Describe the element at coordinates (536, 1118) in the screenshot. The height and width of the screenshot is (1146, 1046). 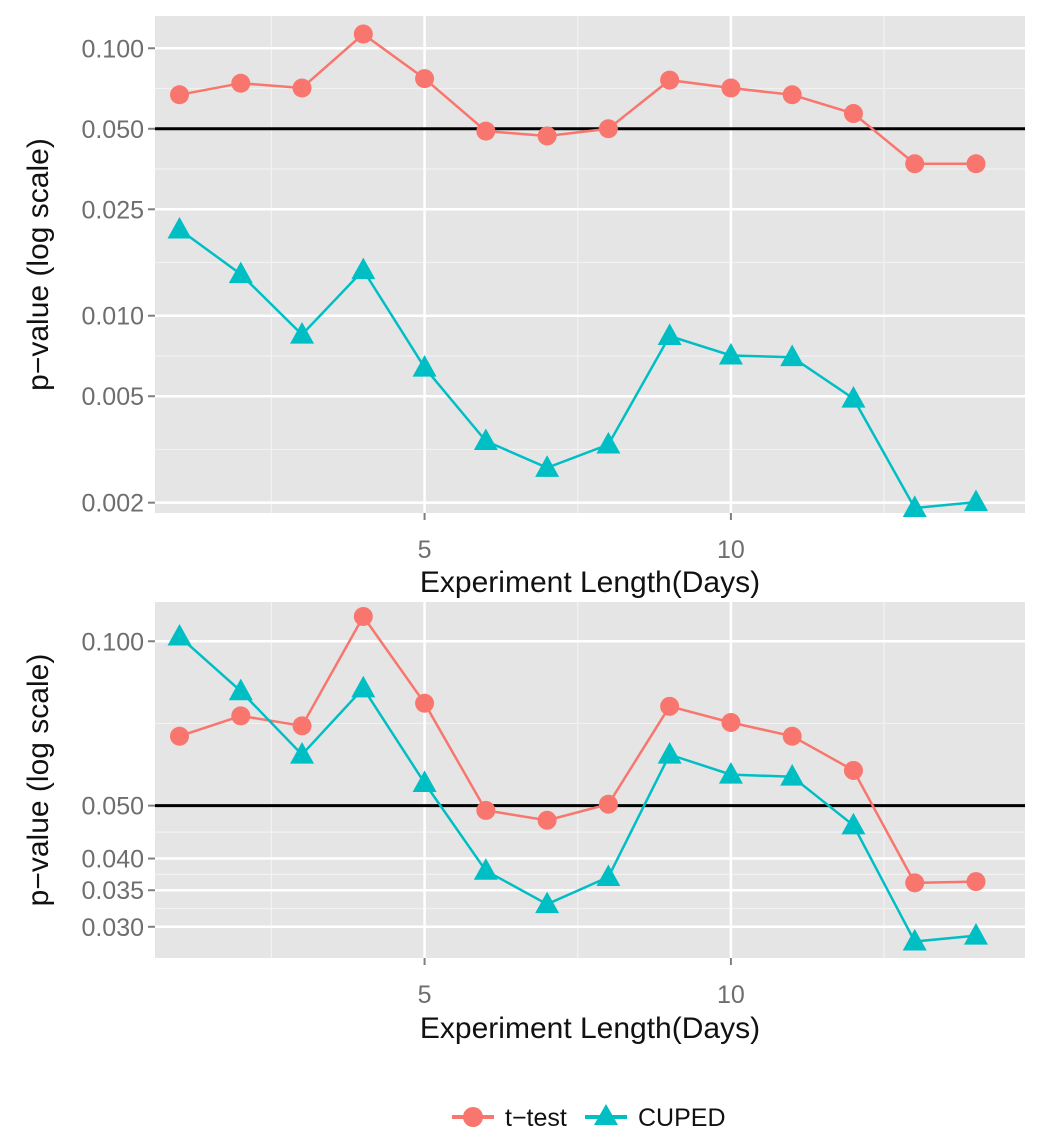
I see `legend-t-test-label: t−test` at that location.